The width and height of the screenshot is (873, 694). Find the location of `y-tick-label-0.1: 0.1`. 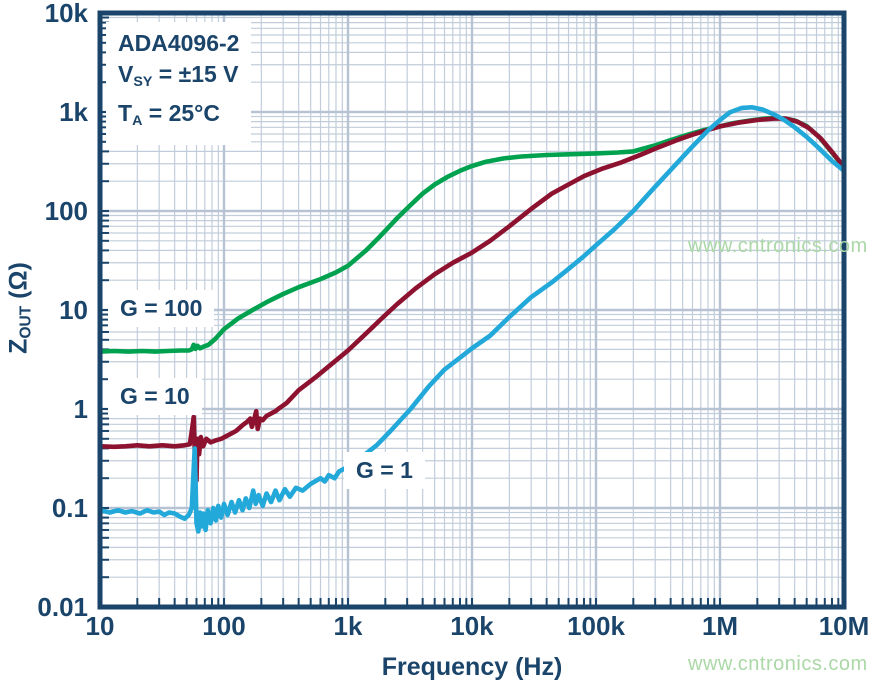

y-tick-label-0.1: 0.1 is located at coordinates (69, 508).